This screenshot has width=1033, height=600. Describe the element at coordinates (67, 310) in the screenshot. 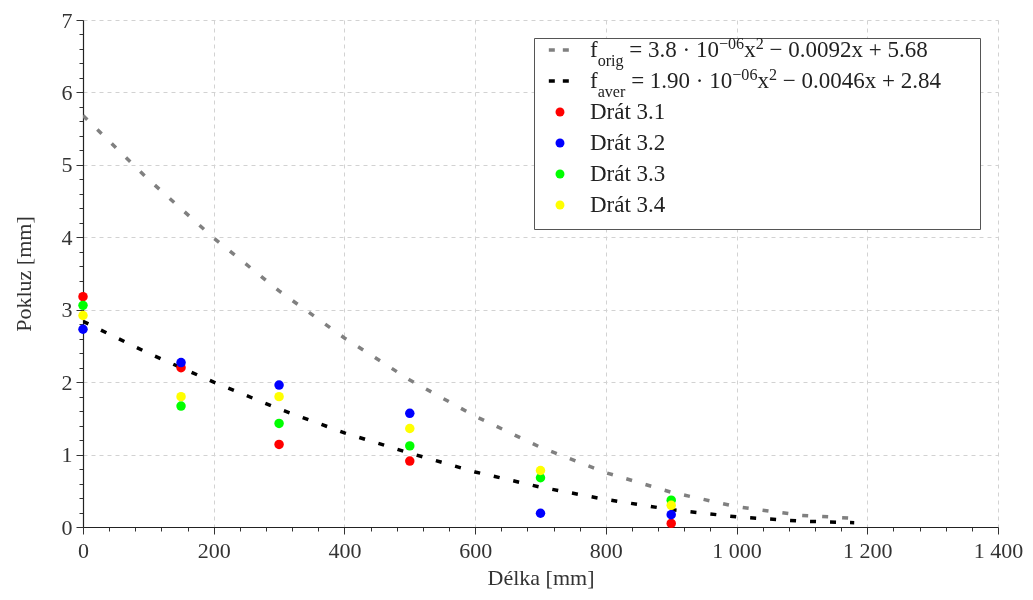

I see `y-tick-label: 3` at that location.